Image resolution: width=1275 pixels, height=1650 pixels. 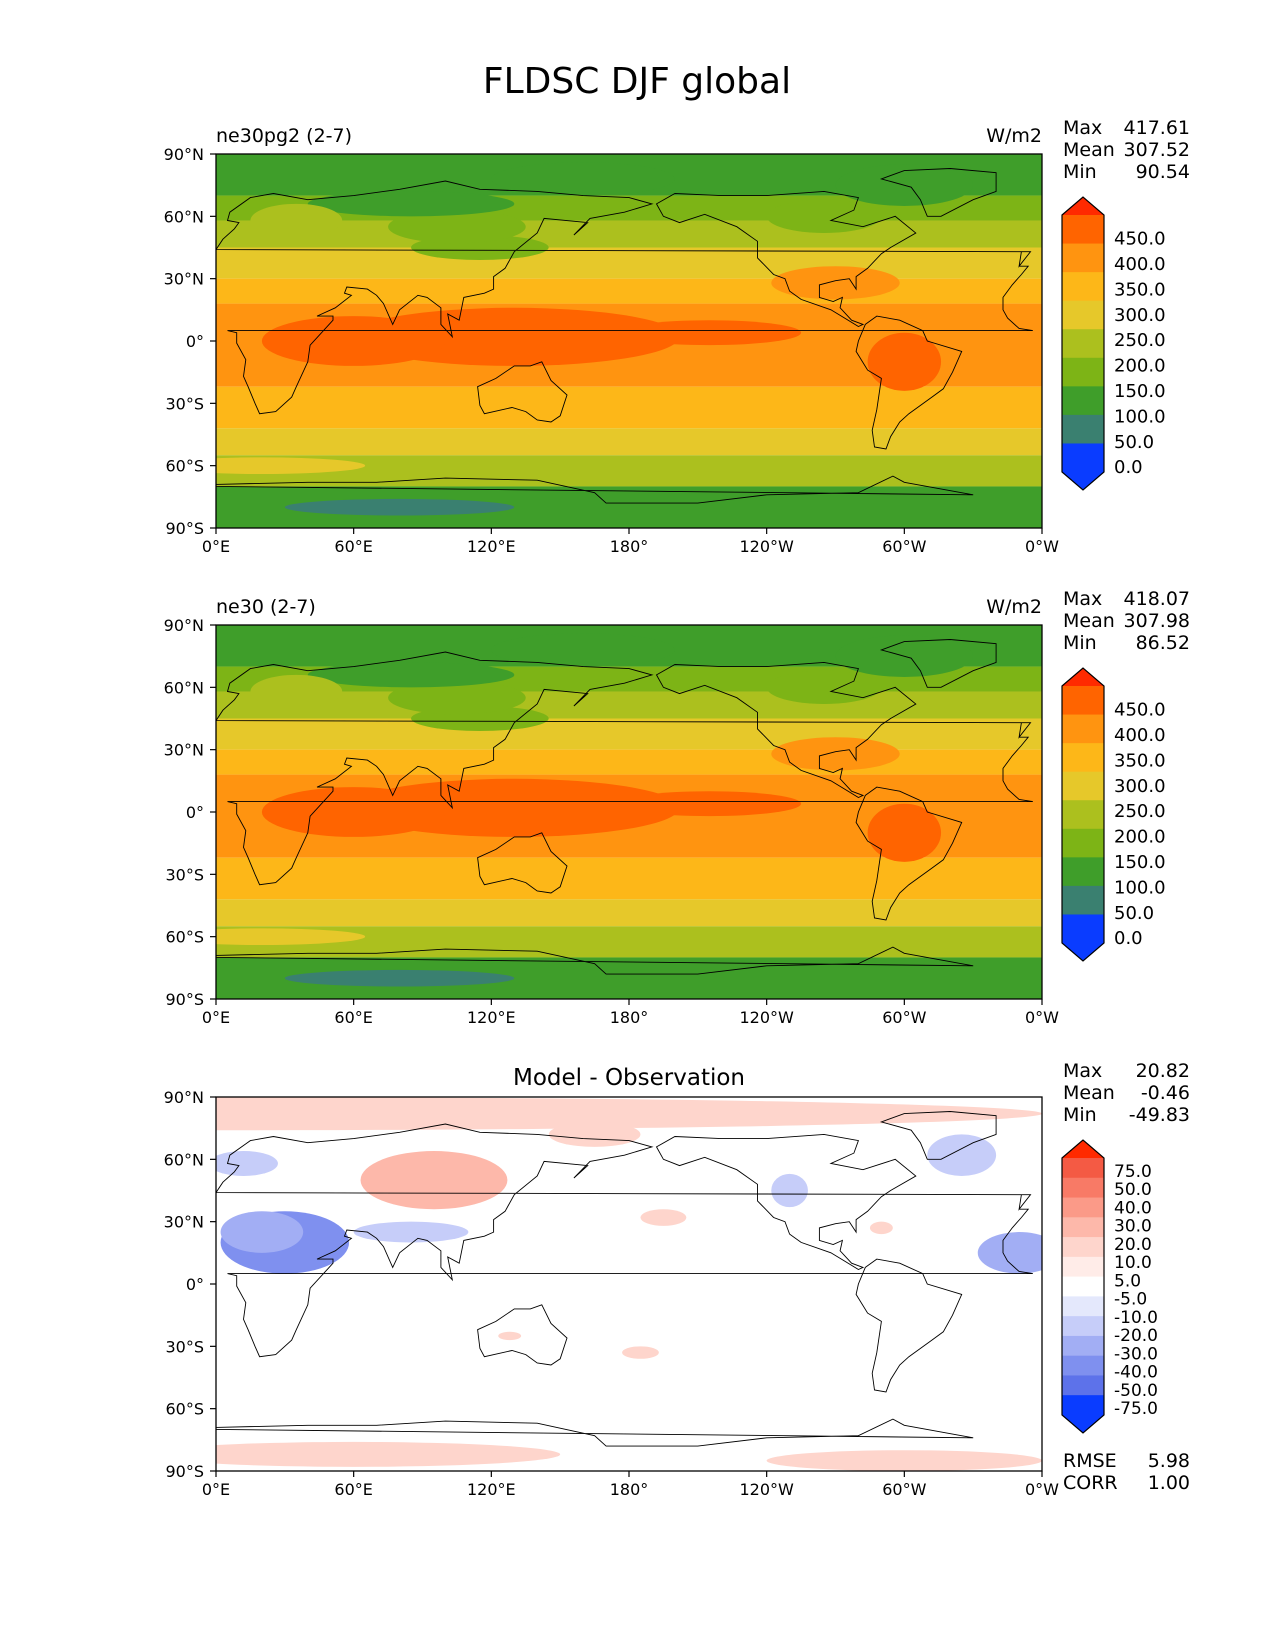 What do you see at coordinates (1136, 1373) in the screenshot?
I see `colorbar-tick-label: -40.0` at bounding box center [1136, 1373].